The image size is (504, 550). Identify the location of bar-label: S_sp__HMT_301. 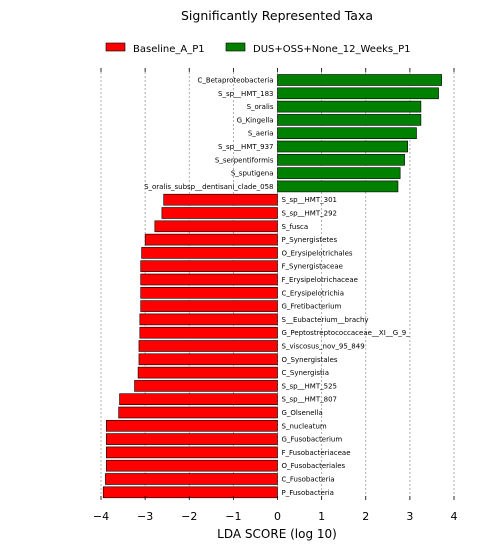
(309, 200).